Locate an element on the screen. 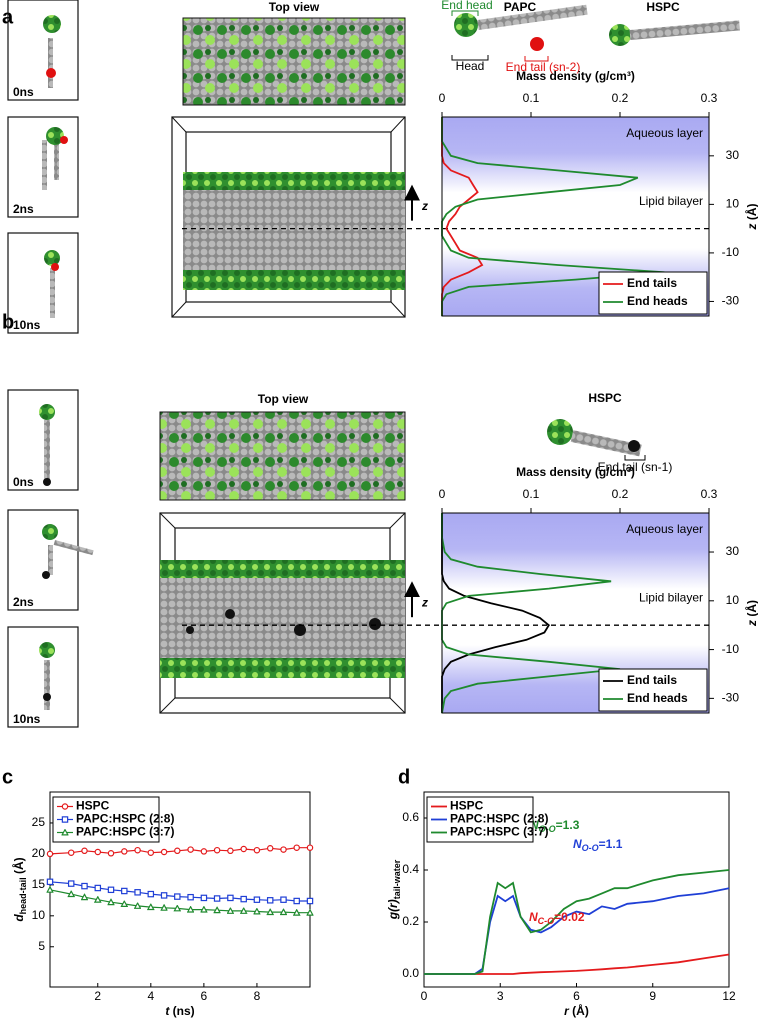 This screenshot has height=1019, width=758. x-tick-label: 12 is located at coordinates (729, 996).